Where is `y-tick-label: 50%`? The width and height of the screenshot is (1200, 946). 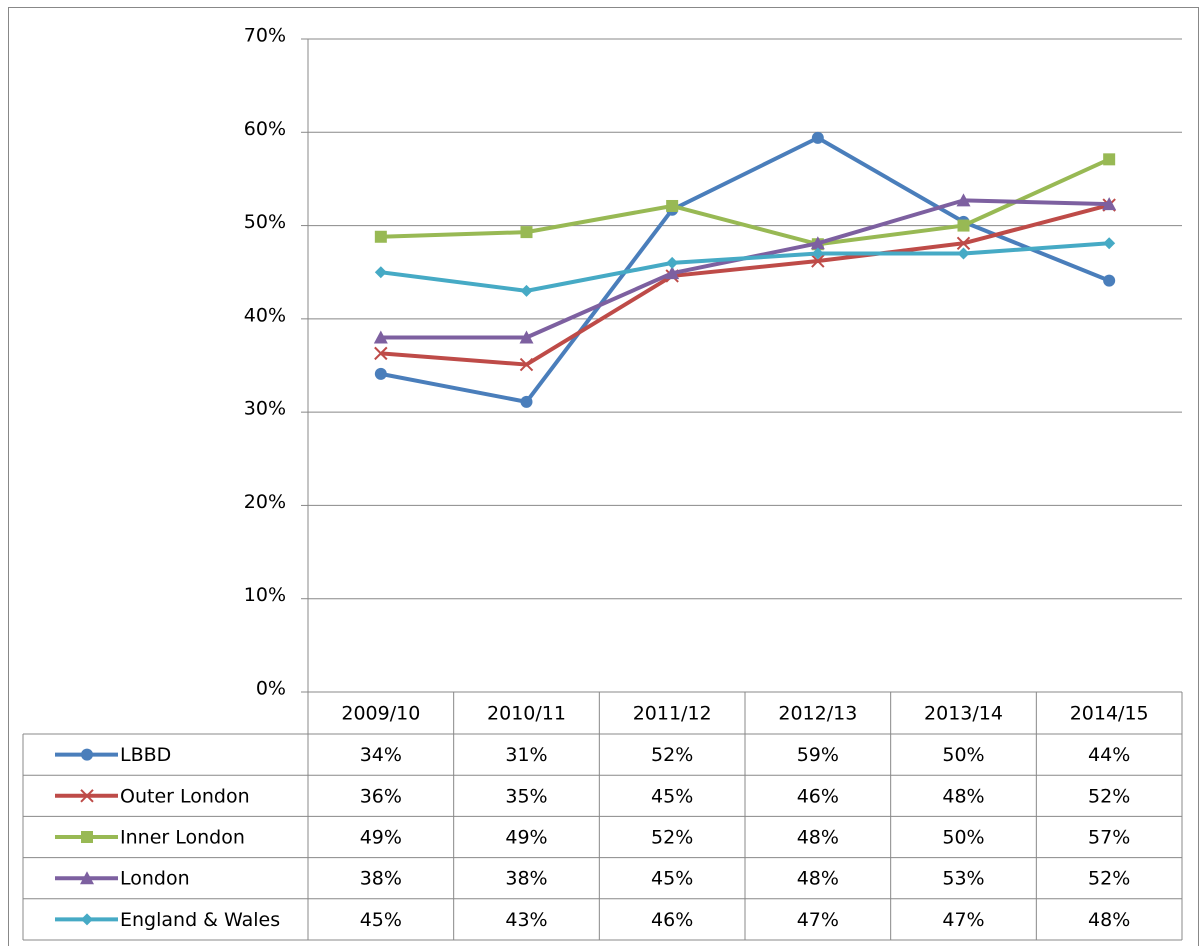 y-tick-label: 50% is located at coordinates (265, 222).